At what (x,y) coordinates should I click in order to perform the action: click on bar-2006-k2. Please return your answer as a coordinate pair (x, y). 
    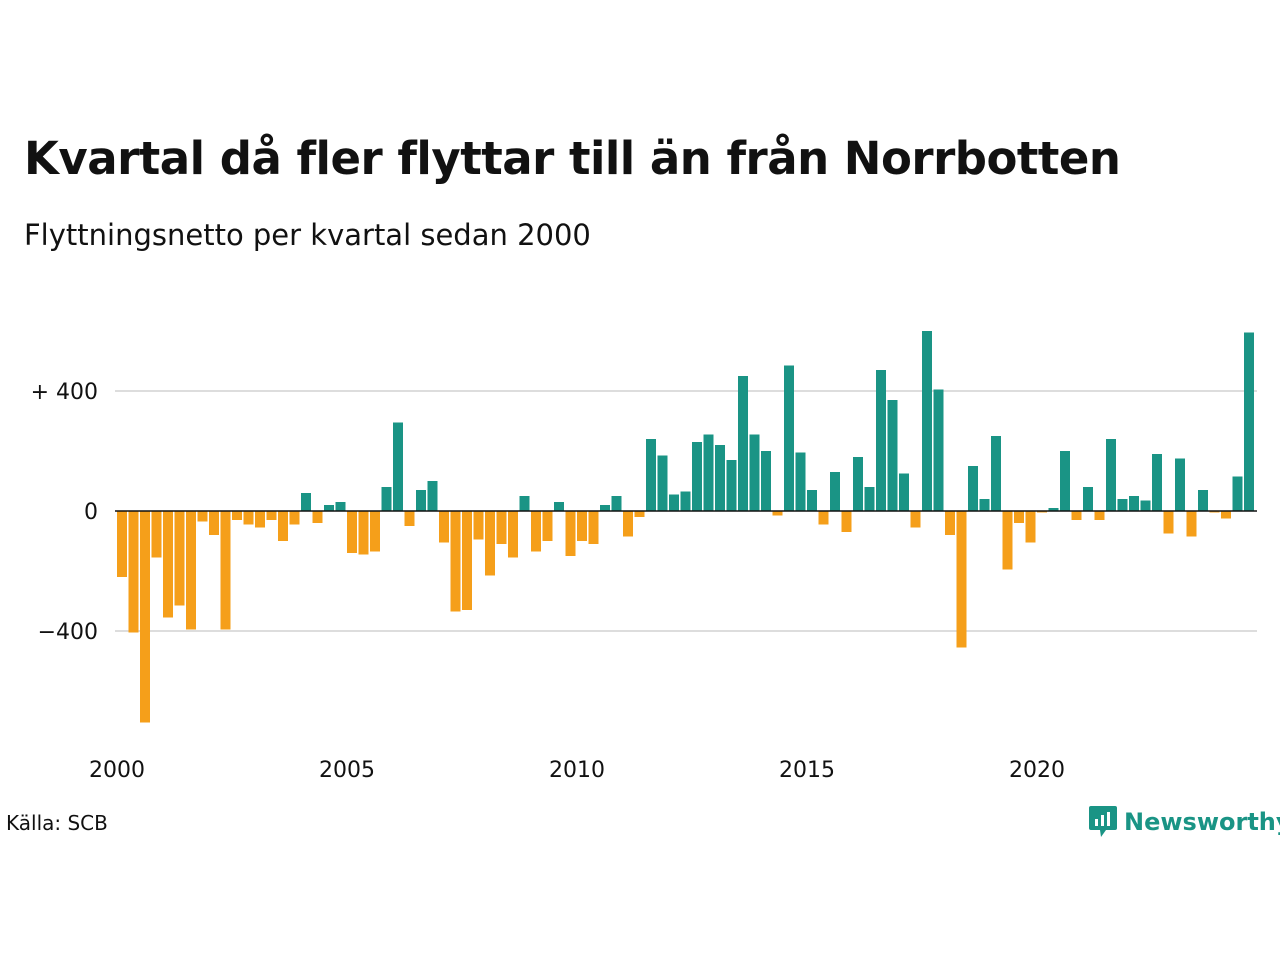
    Looking at the image, I should click on (409, 518).